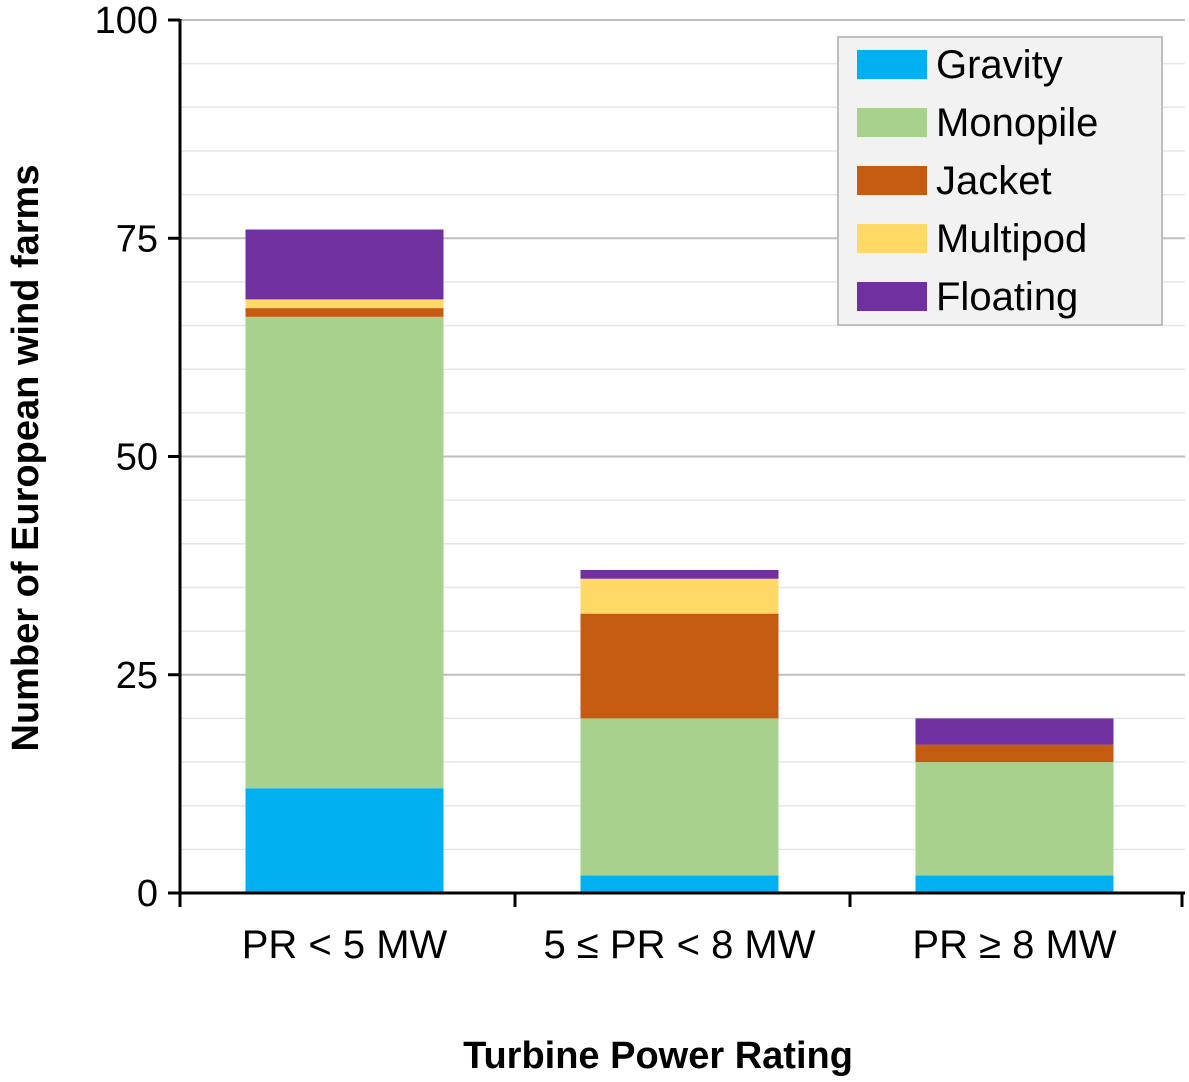 This screenshot has height=1082, width=1189. Describe the element at coordinates (892, 238) in the screenshot. I see `legend-swatch-multipod` at that location.